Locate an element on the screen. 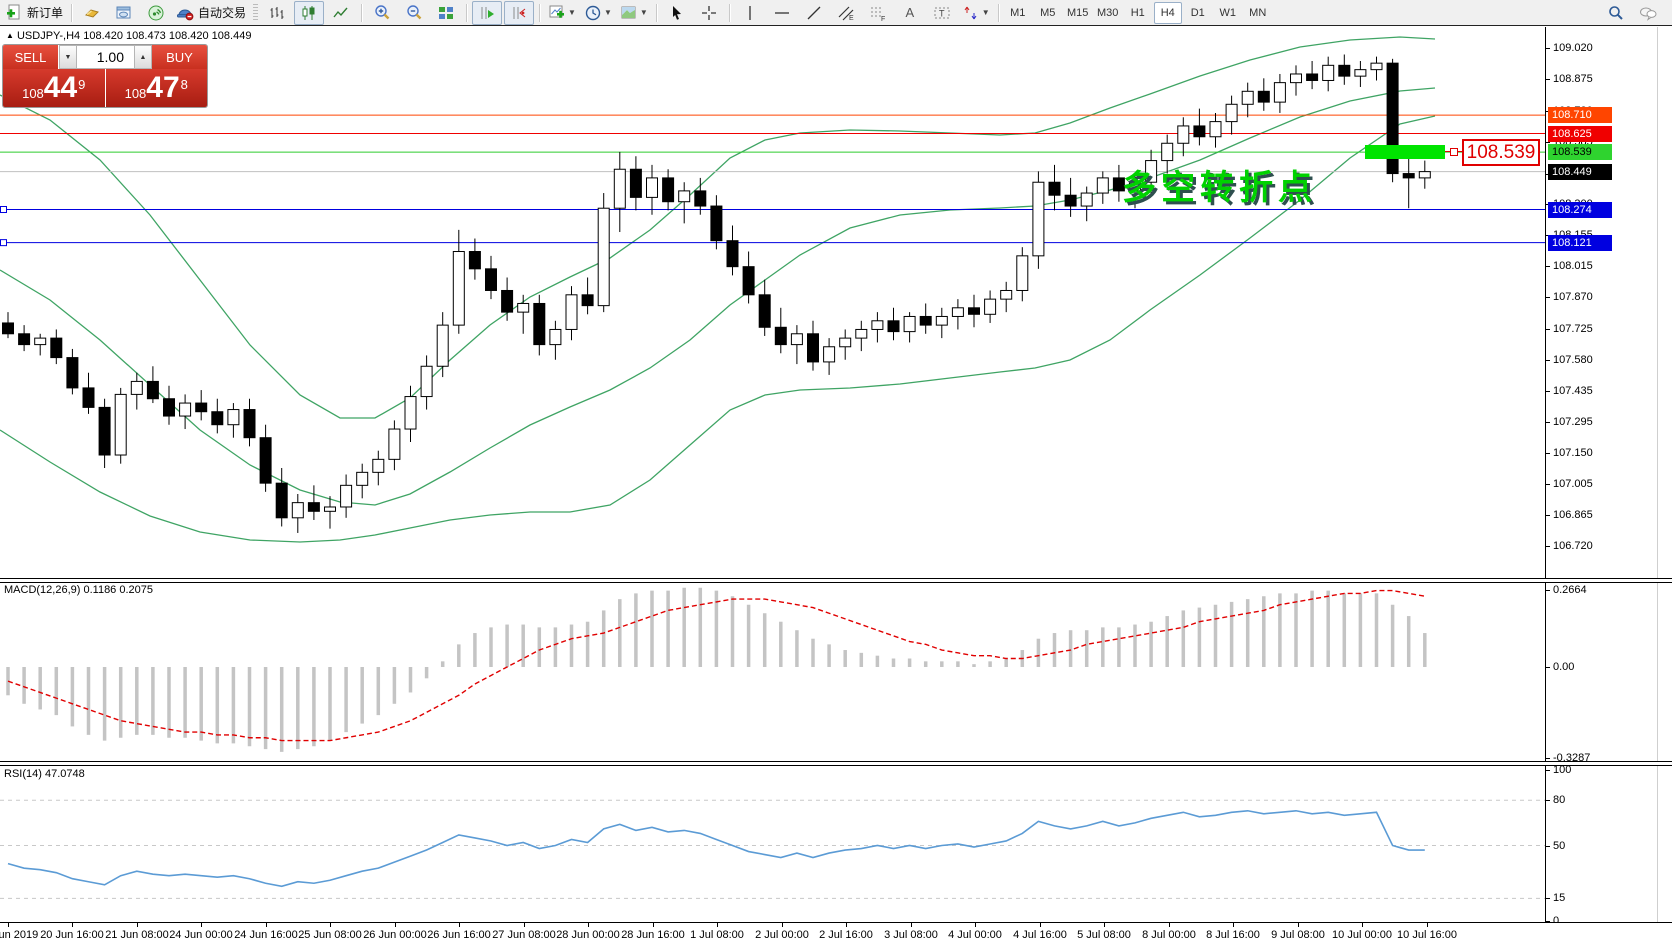  timeframe-mn: MN is located at coordinates (1258, 12).